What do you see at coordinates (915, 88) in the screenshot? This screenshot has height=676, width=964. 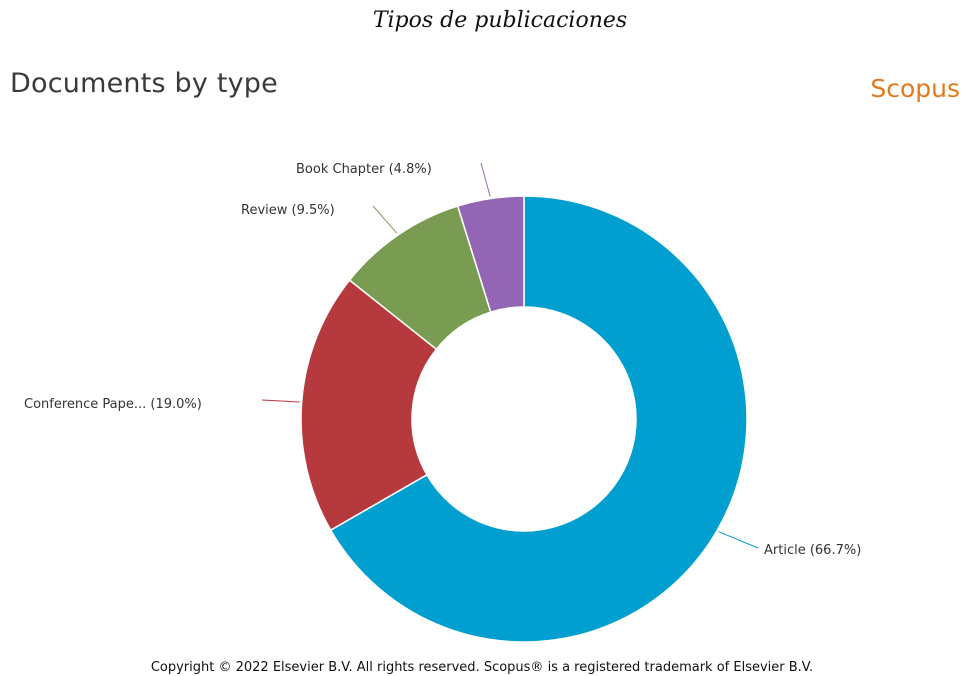 I see `scopus-logo: Scopus` at bounding box center [915, 88].